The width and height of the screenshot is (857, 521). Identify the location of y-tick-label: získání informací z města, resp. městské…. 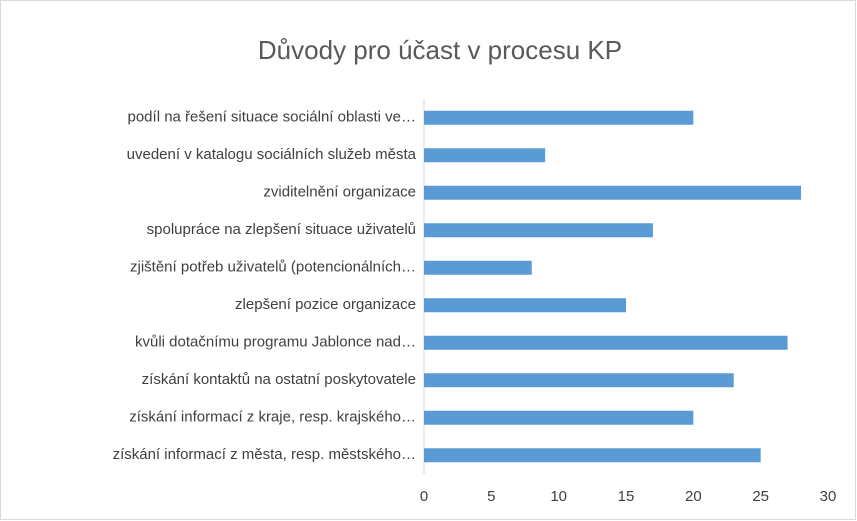
(264, 454).